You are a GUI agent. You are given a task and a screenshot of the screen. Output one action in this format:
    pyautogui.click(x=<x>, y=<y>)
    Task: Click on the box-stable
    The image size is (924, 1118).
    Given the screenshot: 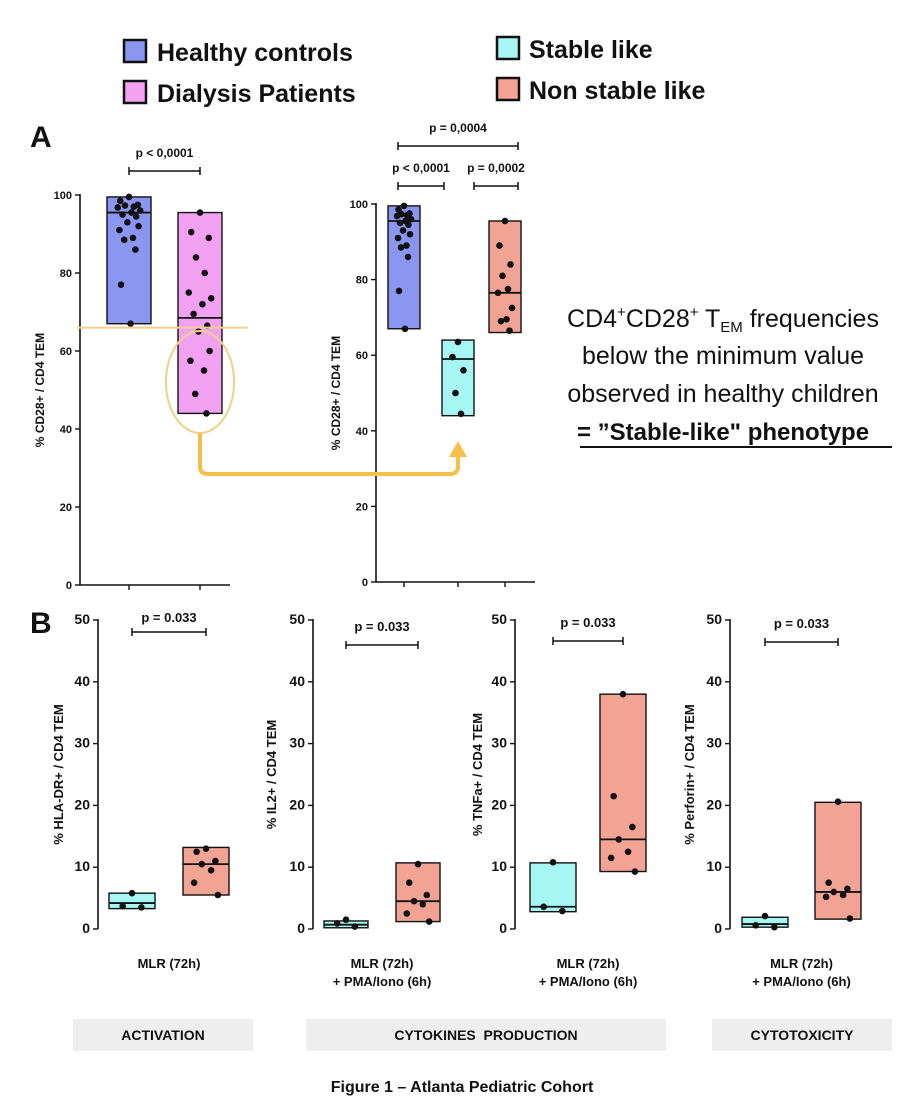 What is the action you would take?
    pyautogui.click(x=458, y=378)
    